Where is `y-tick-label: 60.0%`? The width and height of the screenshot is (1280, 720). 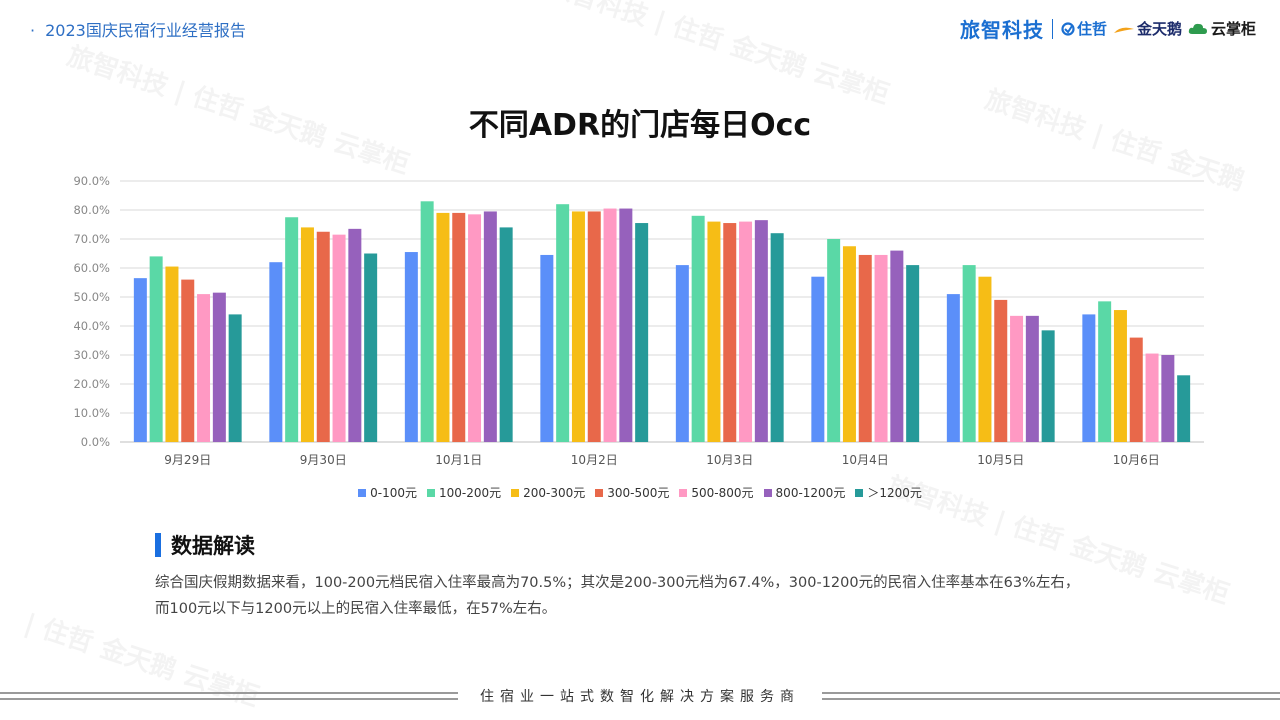
y-tick-label: 60.0% is located at coordinates (91, 268).